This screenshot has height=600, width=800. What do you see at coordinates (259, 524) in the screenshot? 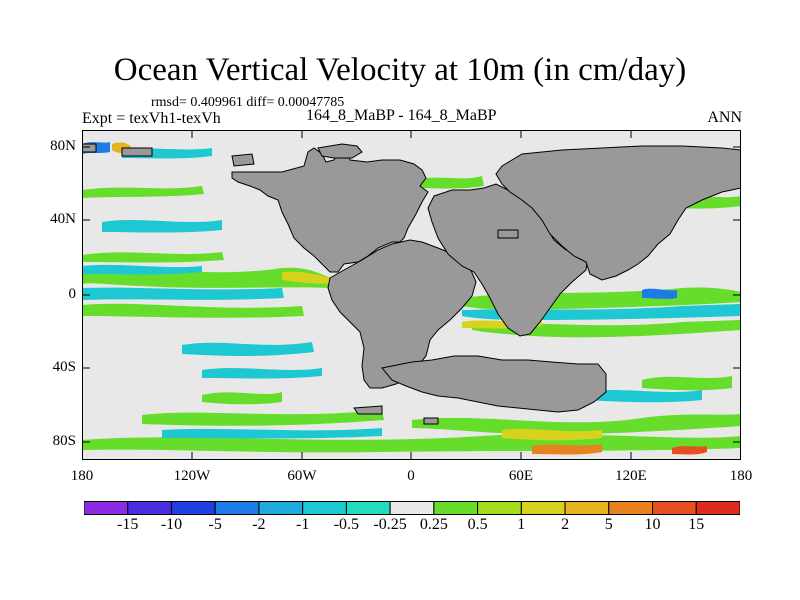
I see `colorbar-label: -2` at bounding box center [259, 524].